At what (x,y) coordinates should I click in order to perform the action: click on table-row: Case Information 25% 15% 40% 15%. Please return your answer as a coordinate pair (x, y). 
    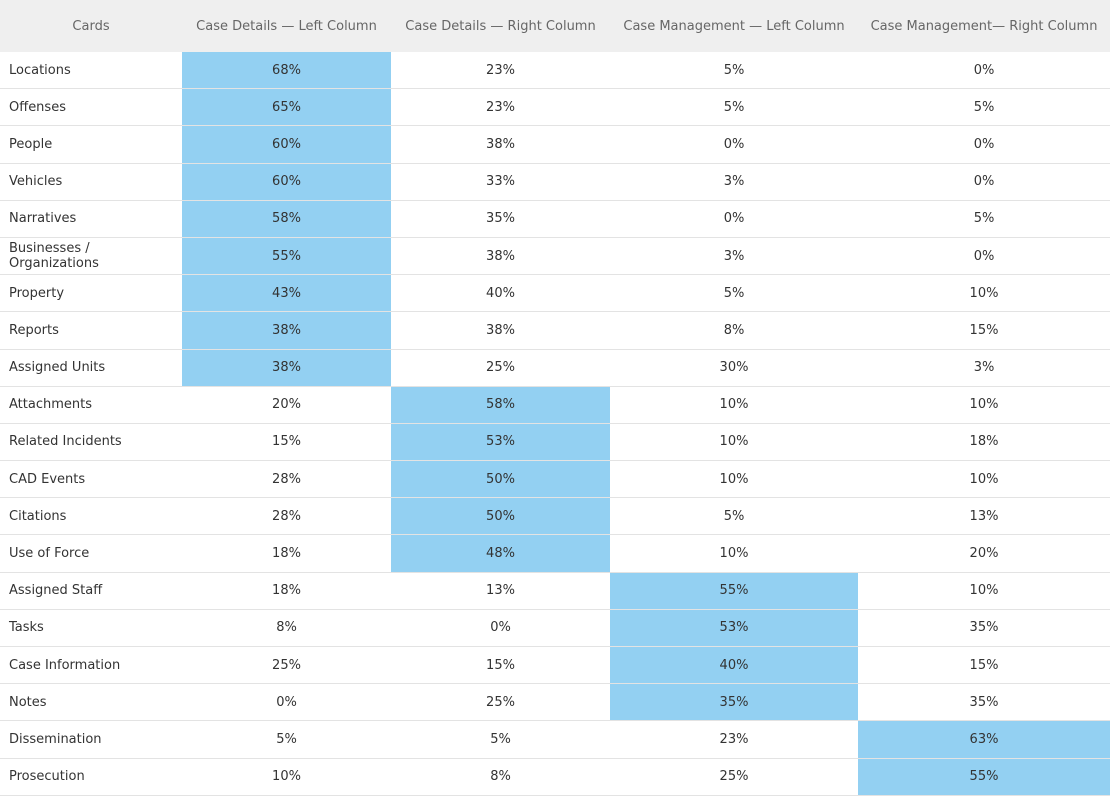
    Looking at the image, I should click on (555, 665).